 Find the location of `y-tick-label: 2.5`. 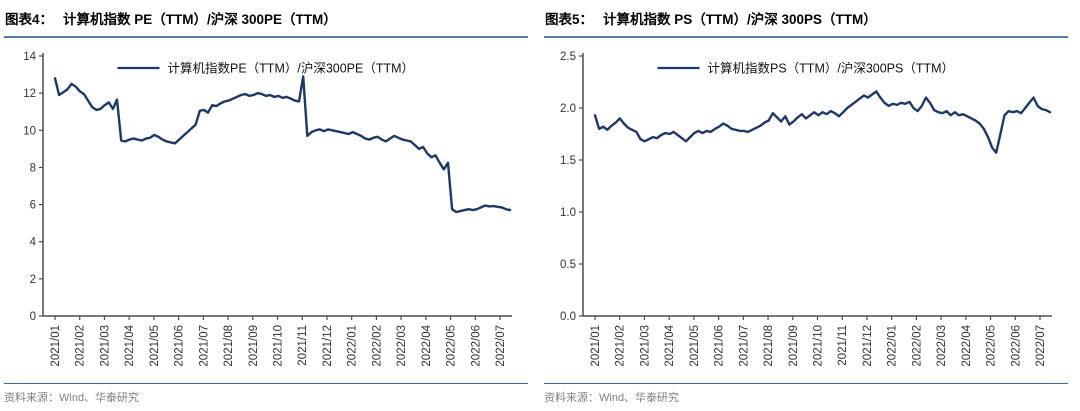

y-tick-label: 2.5 is located at coordinates (568, 57).